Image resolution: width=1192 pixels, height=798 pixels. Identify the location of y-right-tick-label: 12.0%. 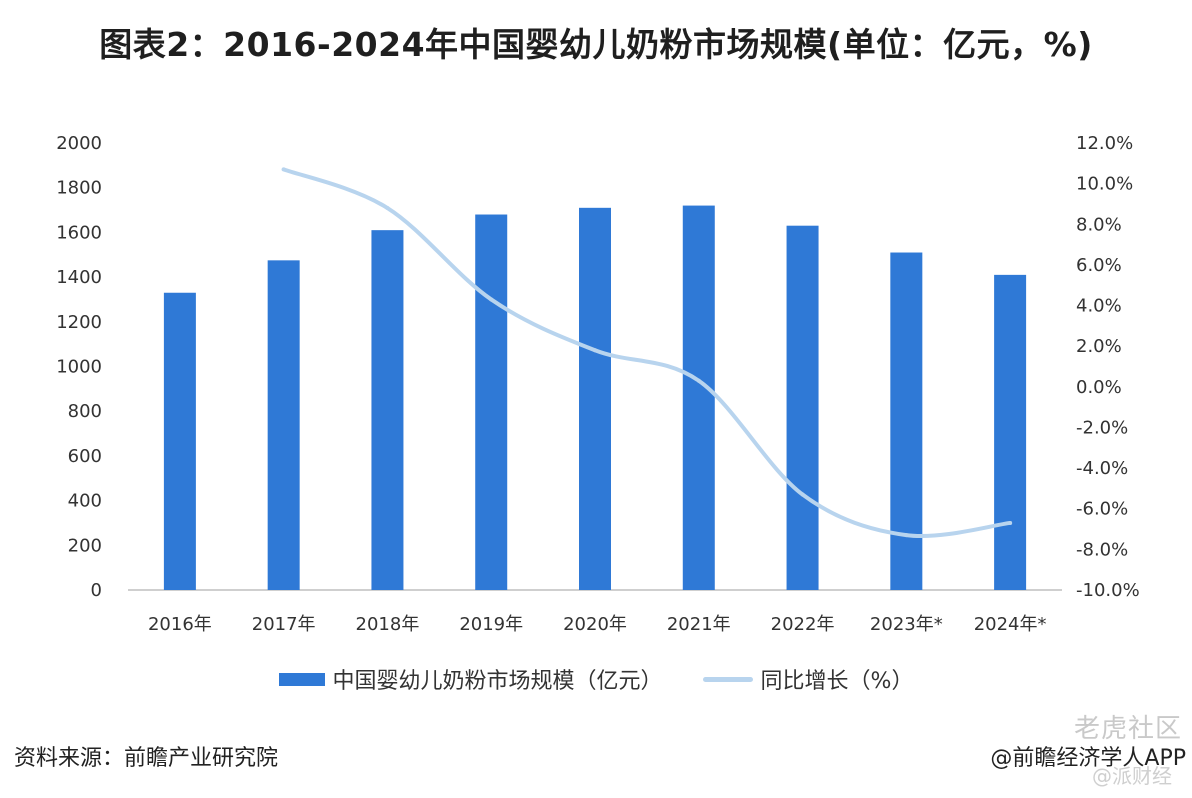
(1104, 143).